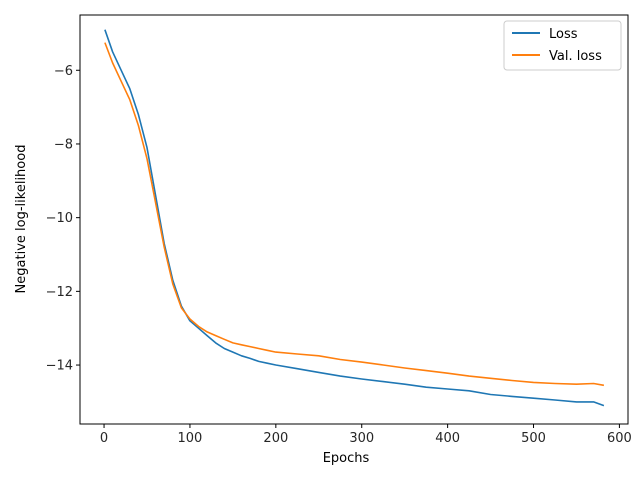  I want to click on y-axis: −14 −12 −10 −8 −6, so click(63, 219).